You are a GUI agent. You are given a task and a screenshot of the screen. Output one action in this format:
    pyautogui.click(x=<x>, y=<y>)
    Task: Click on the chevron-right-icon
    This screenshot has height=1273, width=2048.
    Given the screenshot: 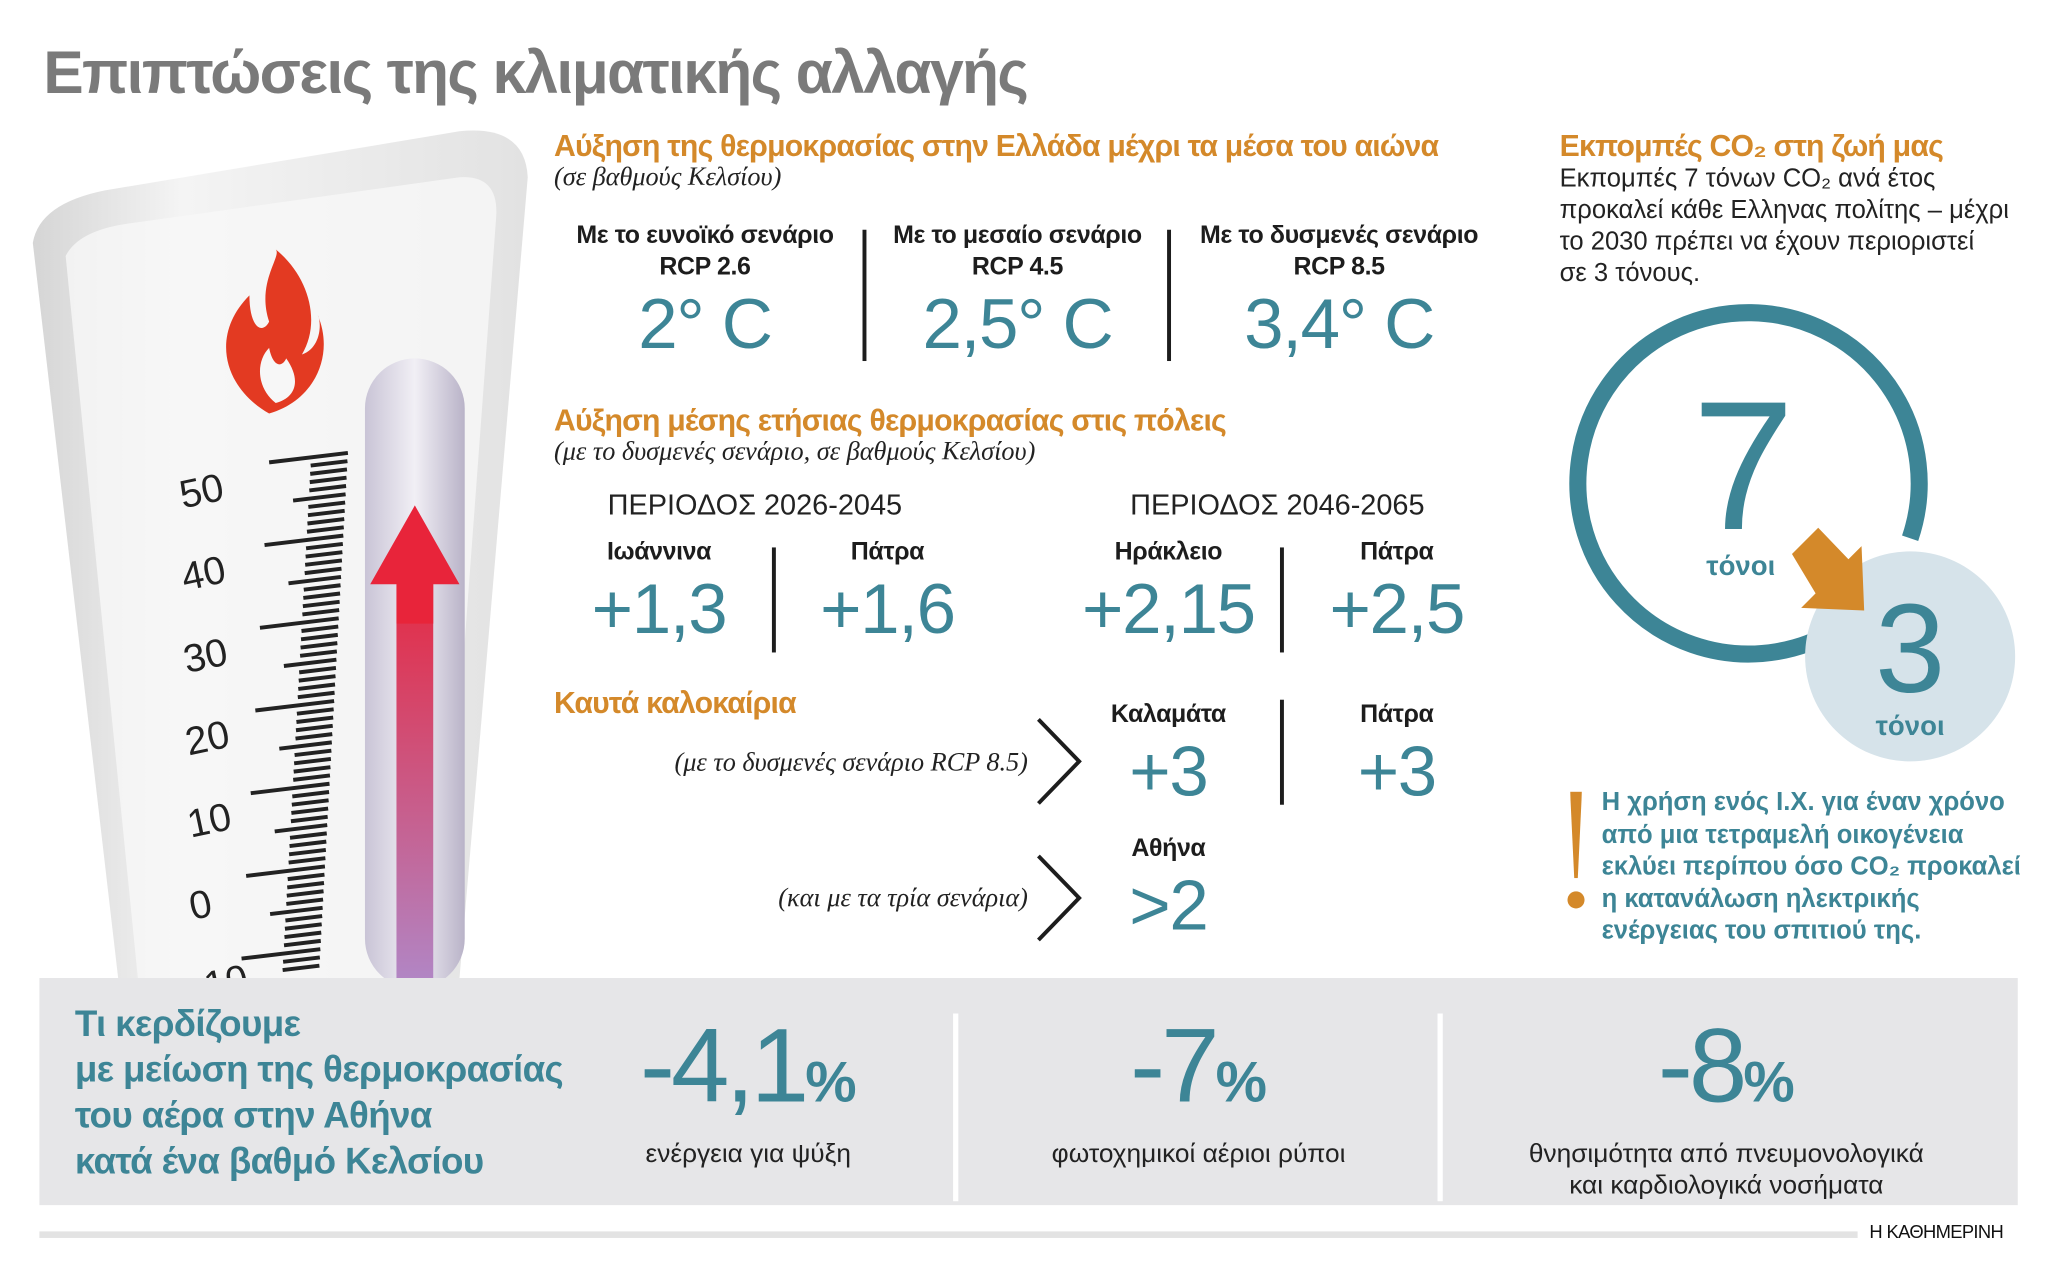 What is the action you would take?
    pyautogui.click(x=1059, y=898)
    